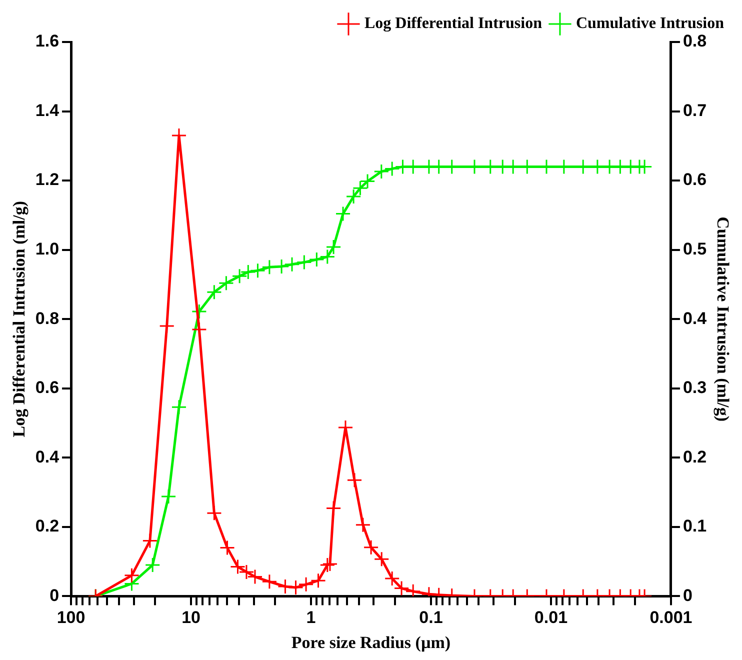 The image size is (742, 660). I want to click on legend-label: Cumulative Intrusion, so click(650, 23).